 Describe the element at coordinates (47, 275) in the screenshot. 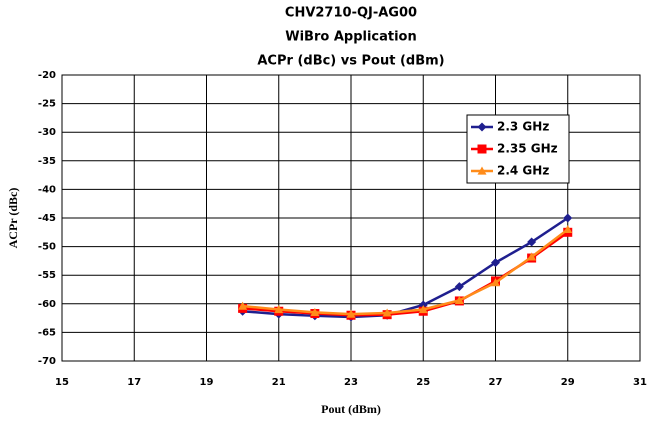

I see `y-tick-label: -55` at that location.